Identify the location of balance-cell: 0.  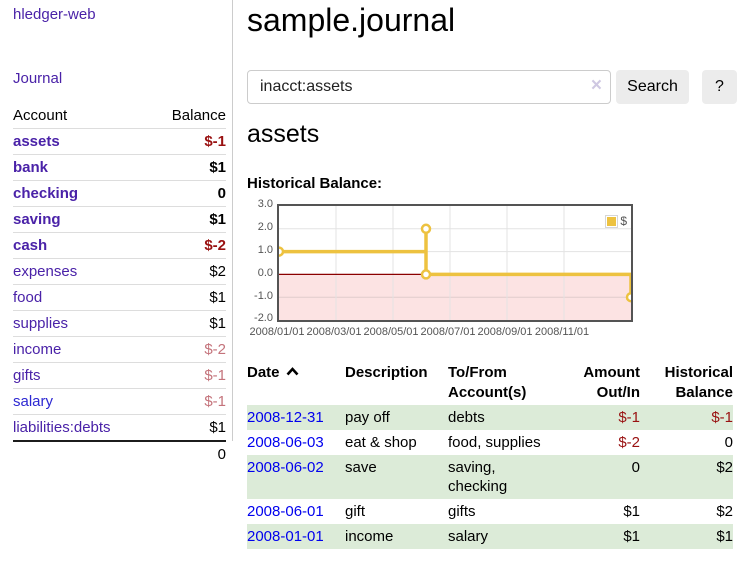
(728, 442).